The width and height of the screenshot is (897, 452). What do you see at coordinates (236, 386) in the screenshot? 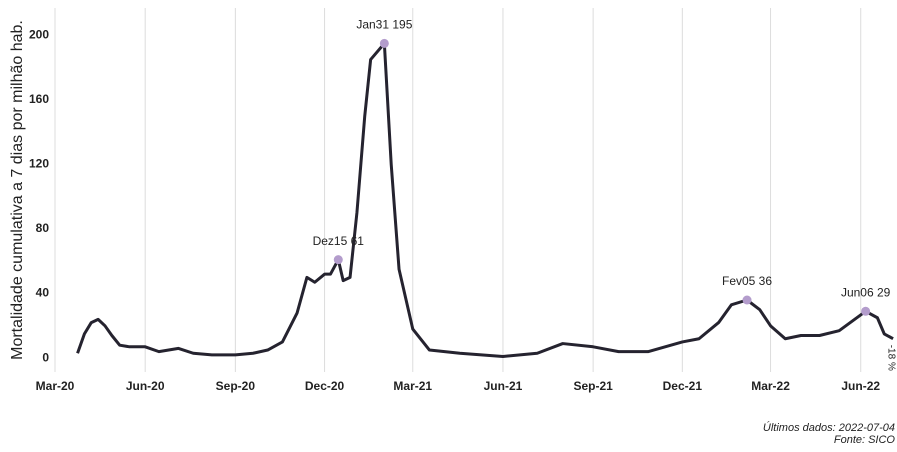
I see `x-tick-label: Sep-20` at bounding box center [236, 386].